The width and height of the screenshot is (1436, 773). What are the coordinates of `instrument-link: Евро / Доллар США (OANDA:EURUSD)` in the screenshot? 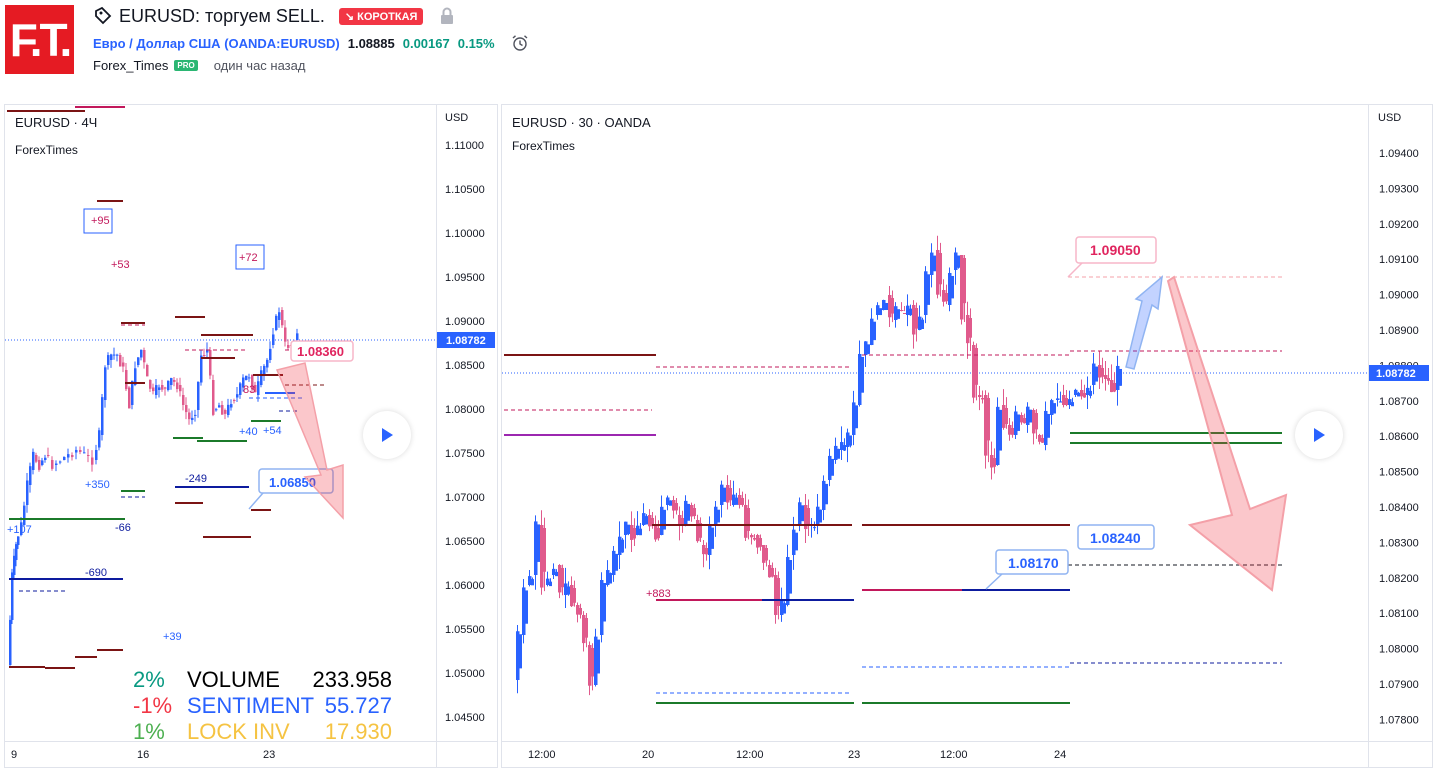 It's located at (216, 43).